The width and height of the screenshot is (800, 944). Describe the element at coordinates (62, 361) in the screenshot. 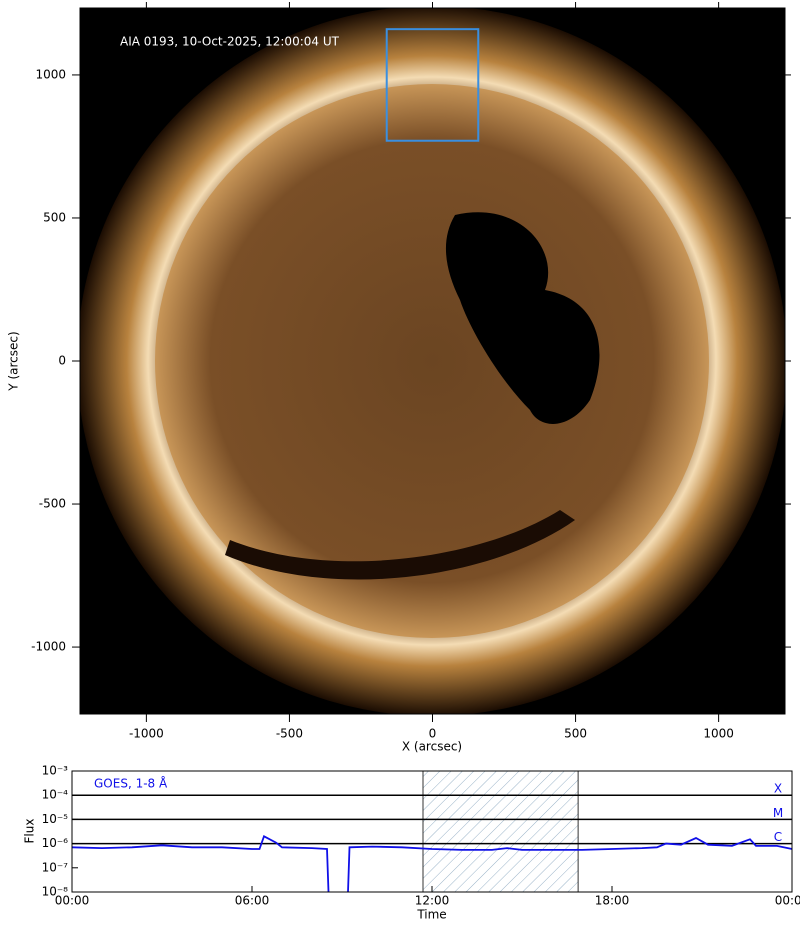

I see `y-tick-label: 0` at that location.